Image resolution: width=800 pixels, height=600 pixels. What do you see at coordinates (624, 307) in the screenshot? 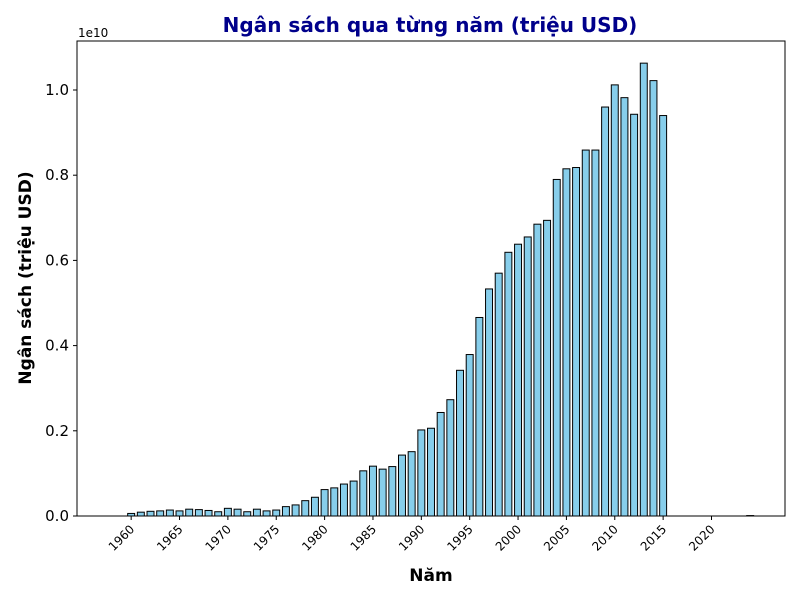
I see `bar-2011` at bounding box center [624, 307].